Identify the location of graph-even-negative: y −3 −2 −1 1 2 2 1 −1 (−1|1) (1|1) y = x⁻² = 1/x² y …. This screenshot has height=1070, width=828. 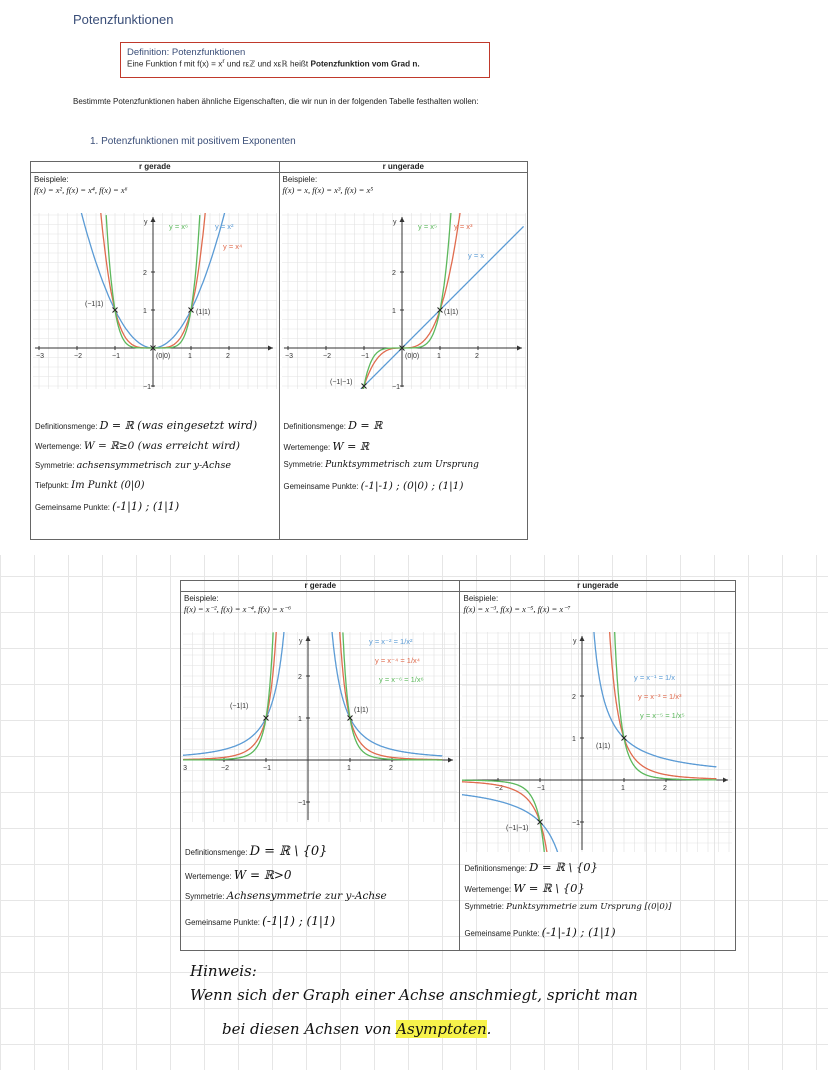
(320, 727).